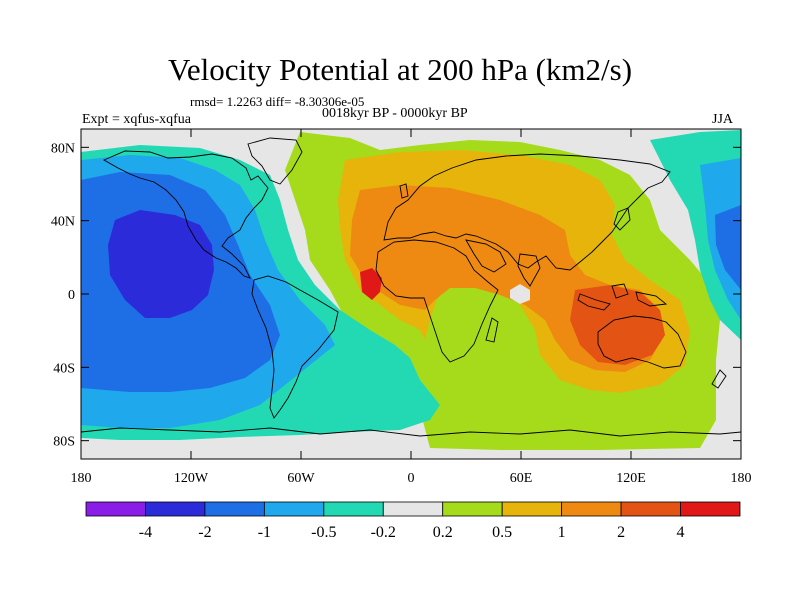 Image resolution: width=800 pixels, height=600 pixels. Describe the element at coordinates (411, 478) in the screenshot. I see `x-tick-label: 0` at that location.